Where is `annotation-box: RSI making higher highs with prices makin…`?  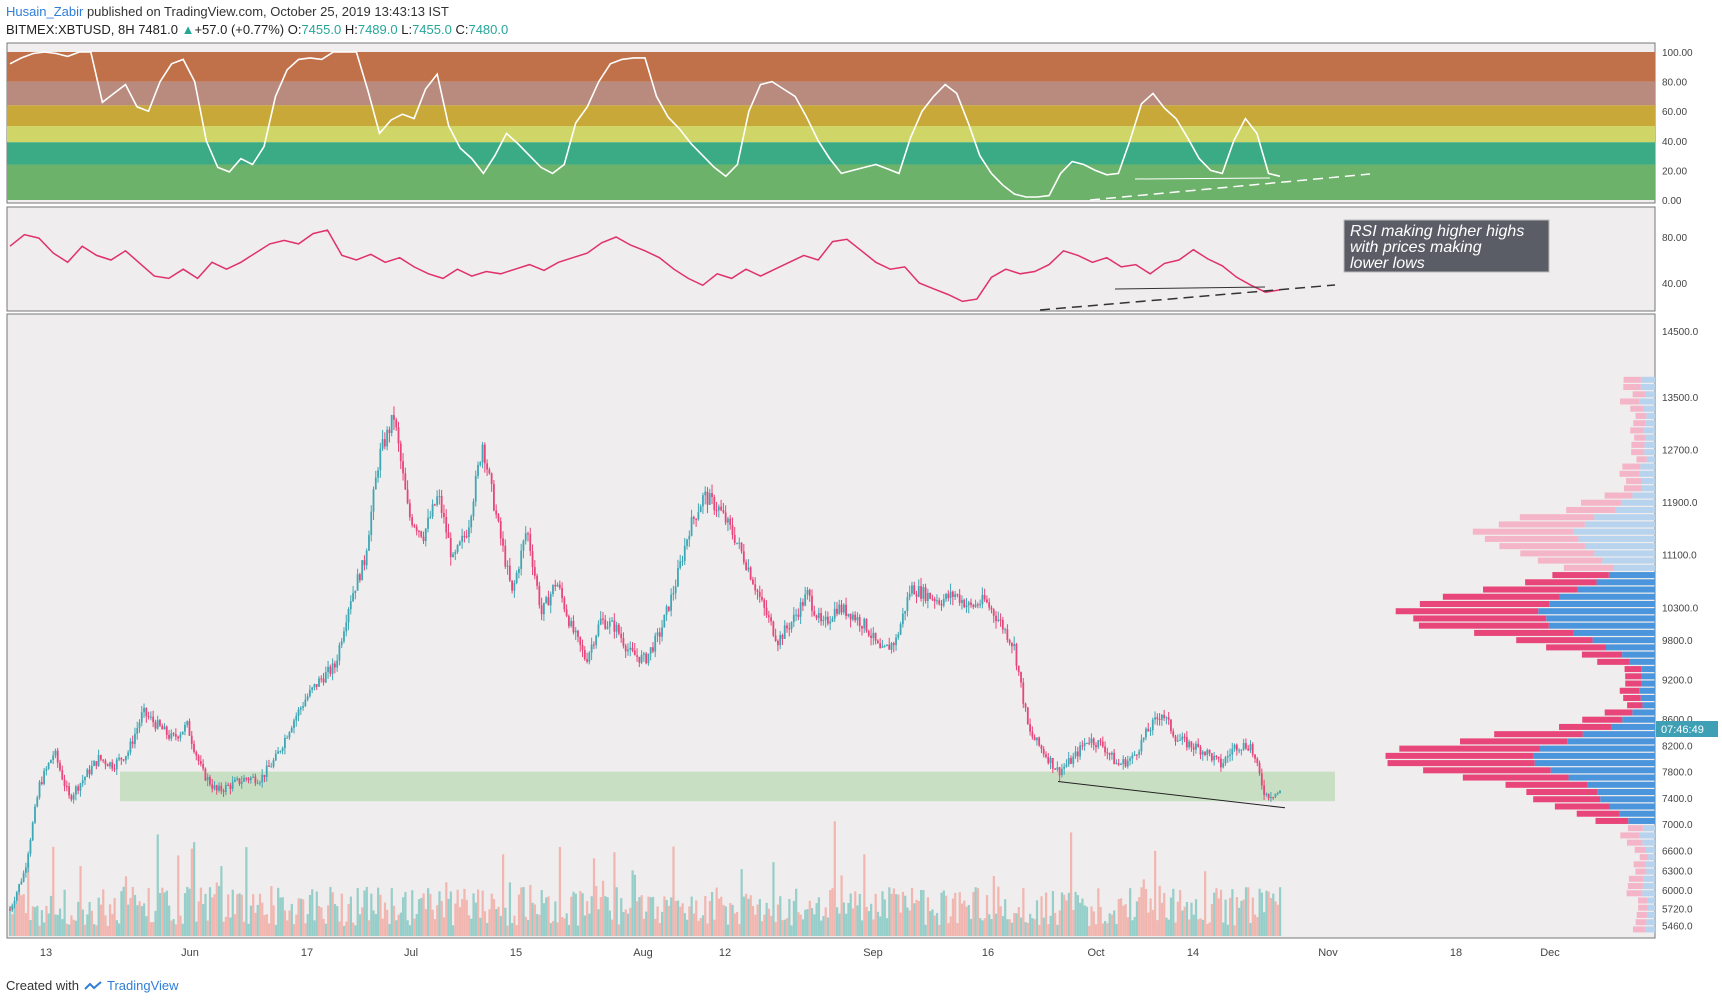 annotation-box: RSI making higher highs with prices makin… is located at coordinates (1446, 246).